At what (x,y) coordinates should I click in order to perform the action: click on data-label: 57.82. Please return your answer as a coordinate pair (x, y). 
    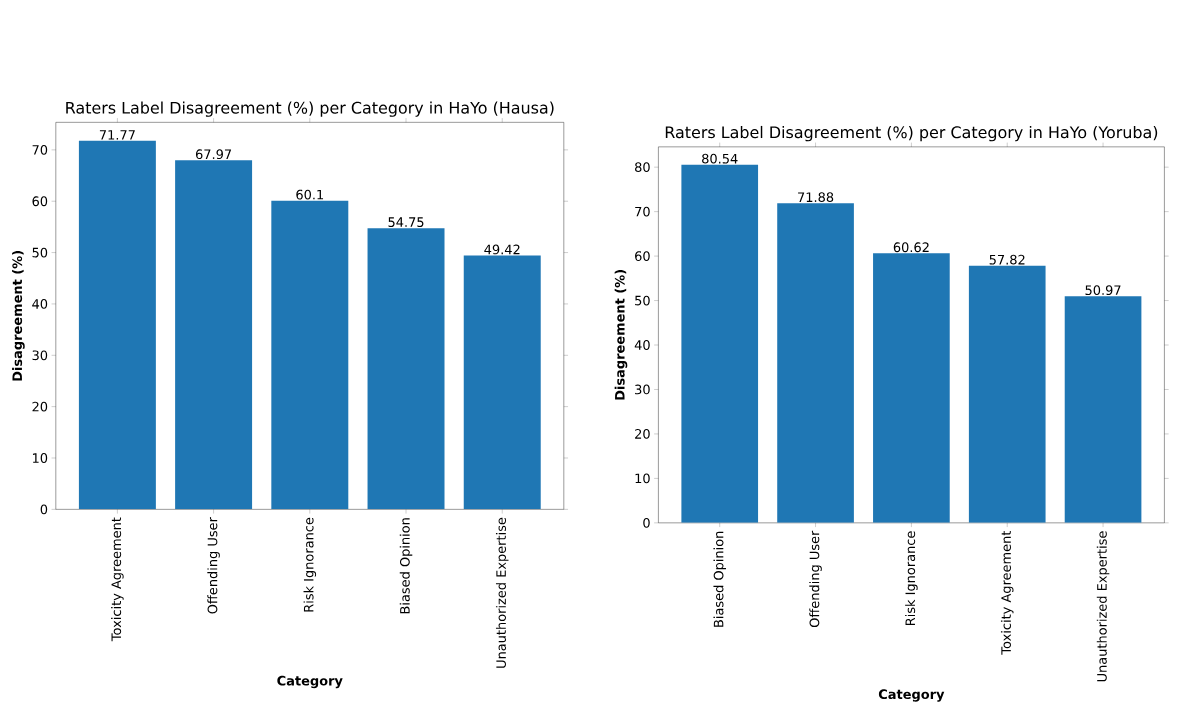
    Looking at the image, I should click on (1007, 259).